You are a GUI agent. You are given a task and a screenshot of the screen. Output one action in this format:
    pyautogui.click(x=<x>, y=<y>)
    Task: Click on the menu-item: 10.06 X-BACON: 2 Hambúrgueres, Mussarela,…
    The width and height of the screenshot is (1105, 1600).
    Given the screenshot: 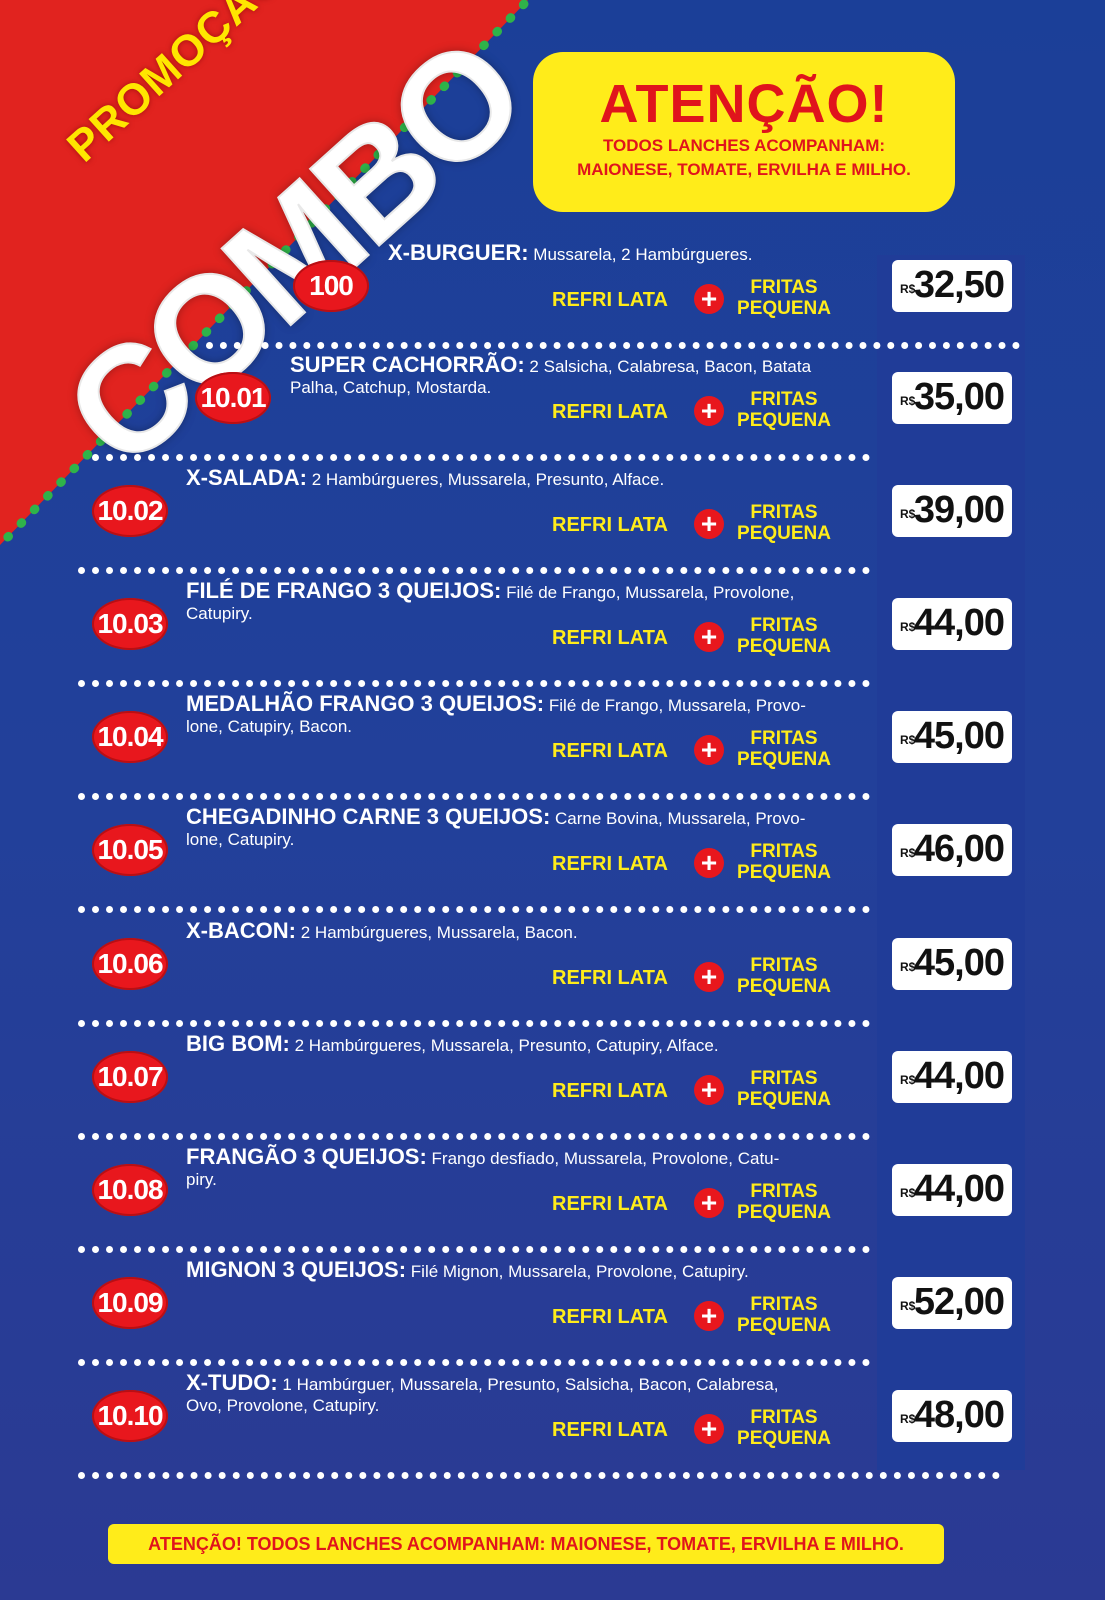 What is the action you would take?
    pyautogui.click(x=552, y=974)
    